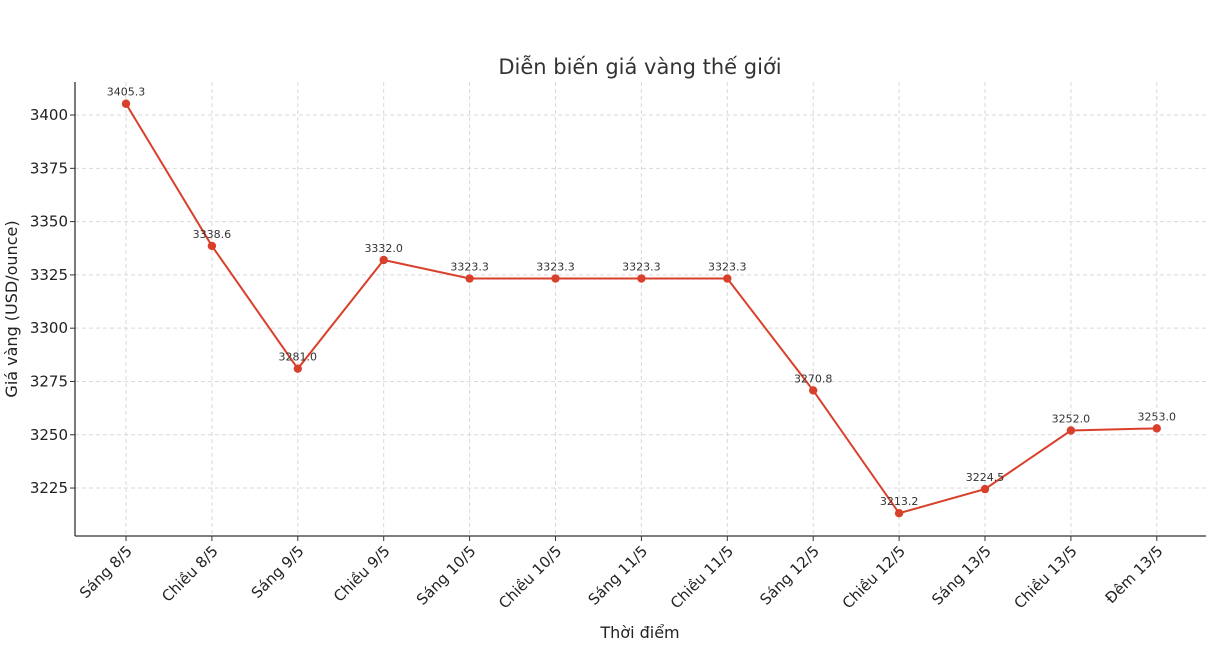 The width and height of the screenshot is (1206, 652). What do you see at coordinates (189, 573) in the screenshot?
I see `x-tick-label: Chiều 8/5` at bounding box center [189, 573].